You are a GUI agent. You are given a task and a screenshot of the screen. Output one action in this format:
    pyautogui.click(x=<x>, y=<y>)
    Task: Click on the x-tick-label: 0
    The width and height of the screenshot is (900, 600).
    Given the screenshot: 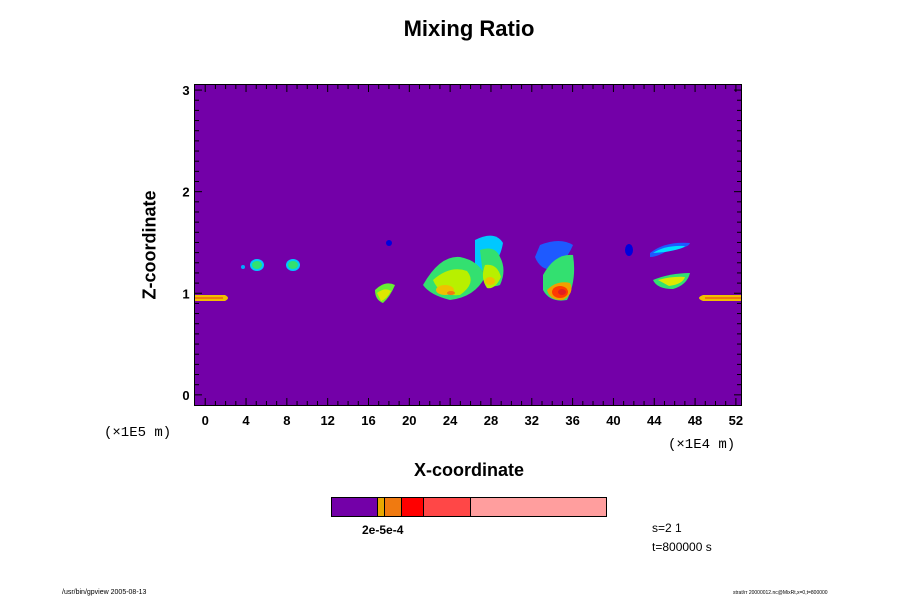 What is the action you would take?
    pyautogui.click(x=205, y=420)
    